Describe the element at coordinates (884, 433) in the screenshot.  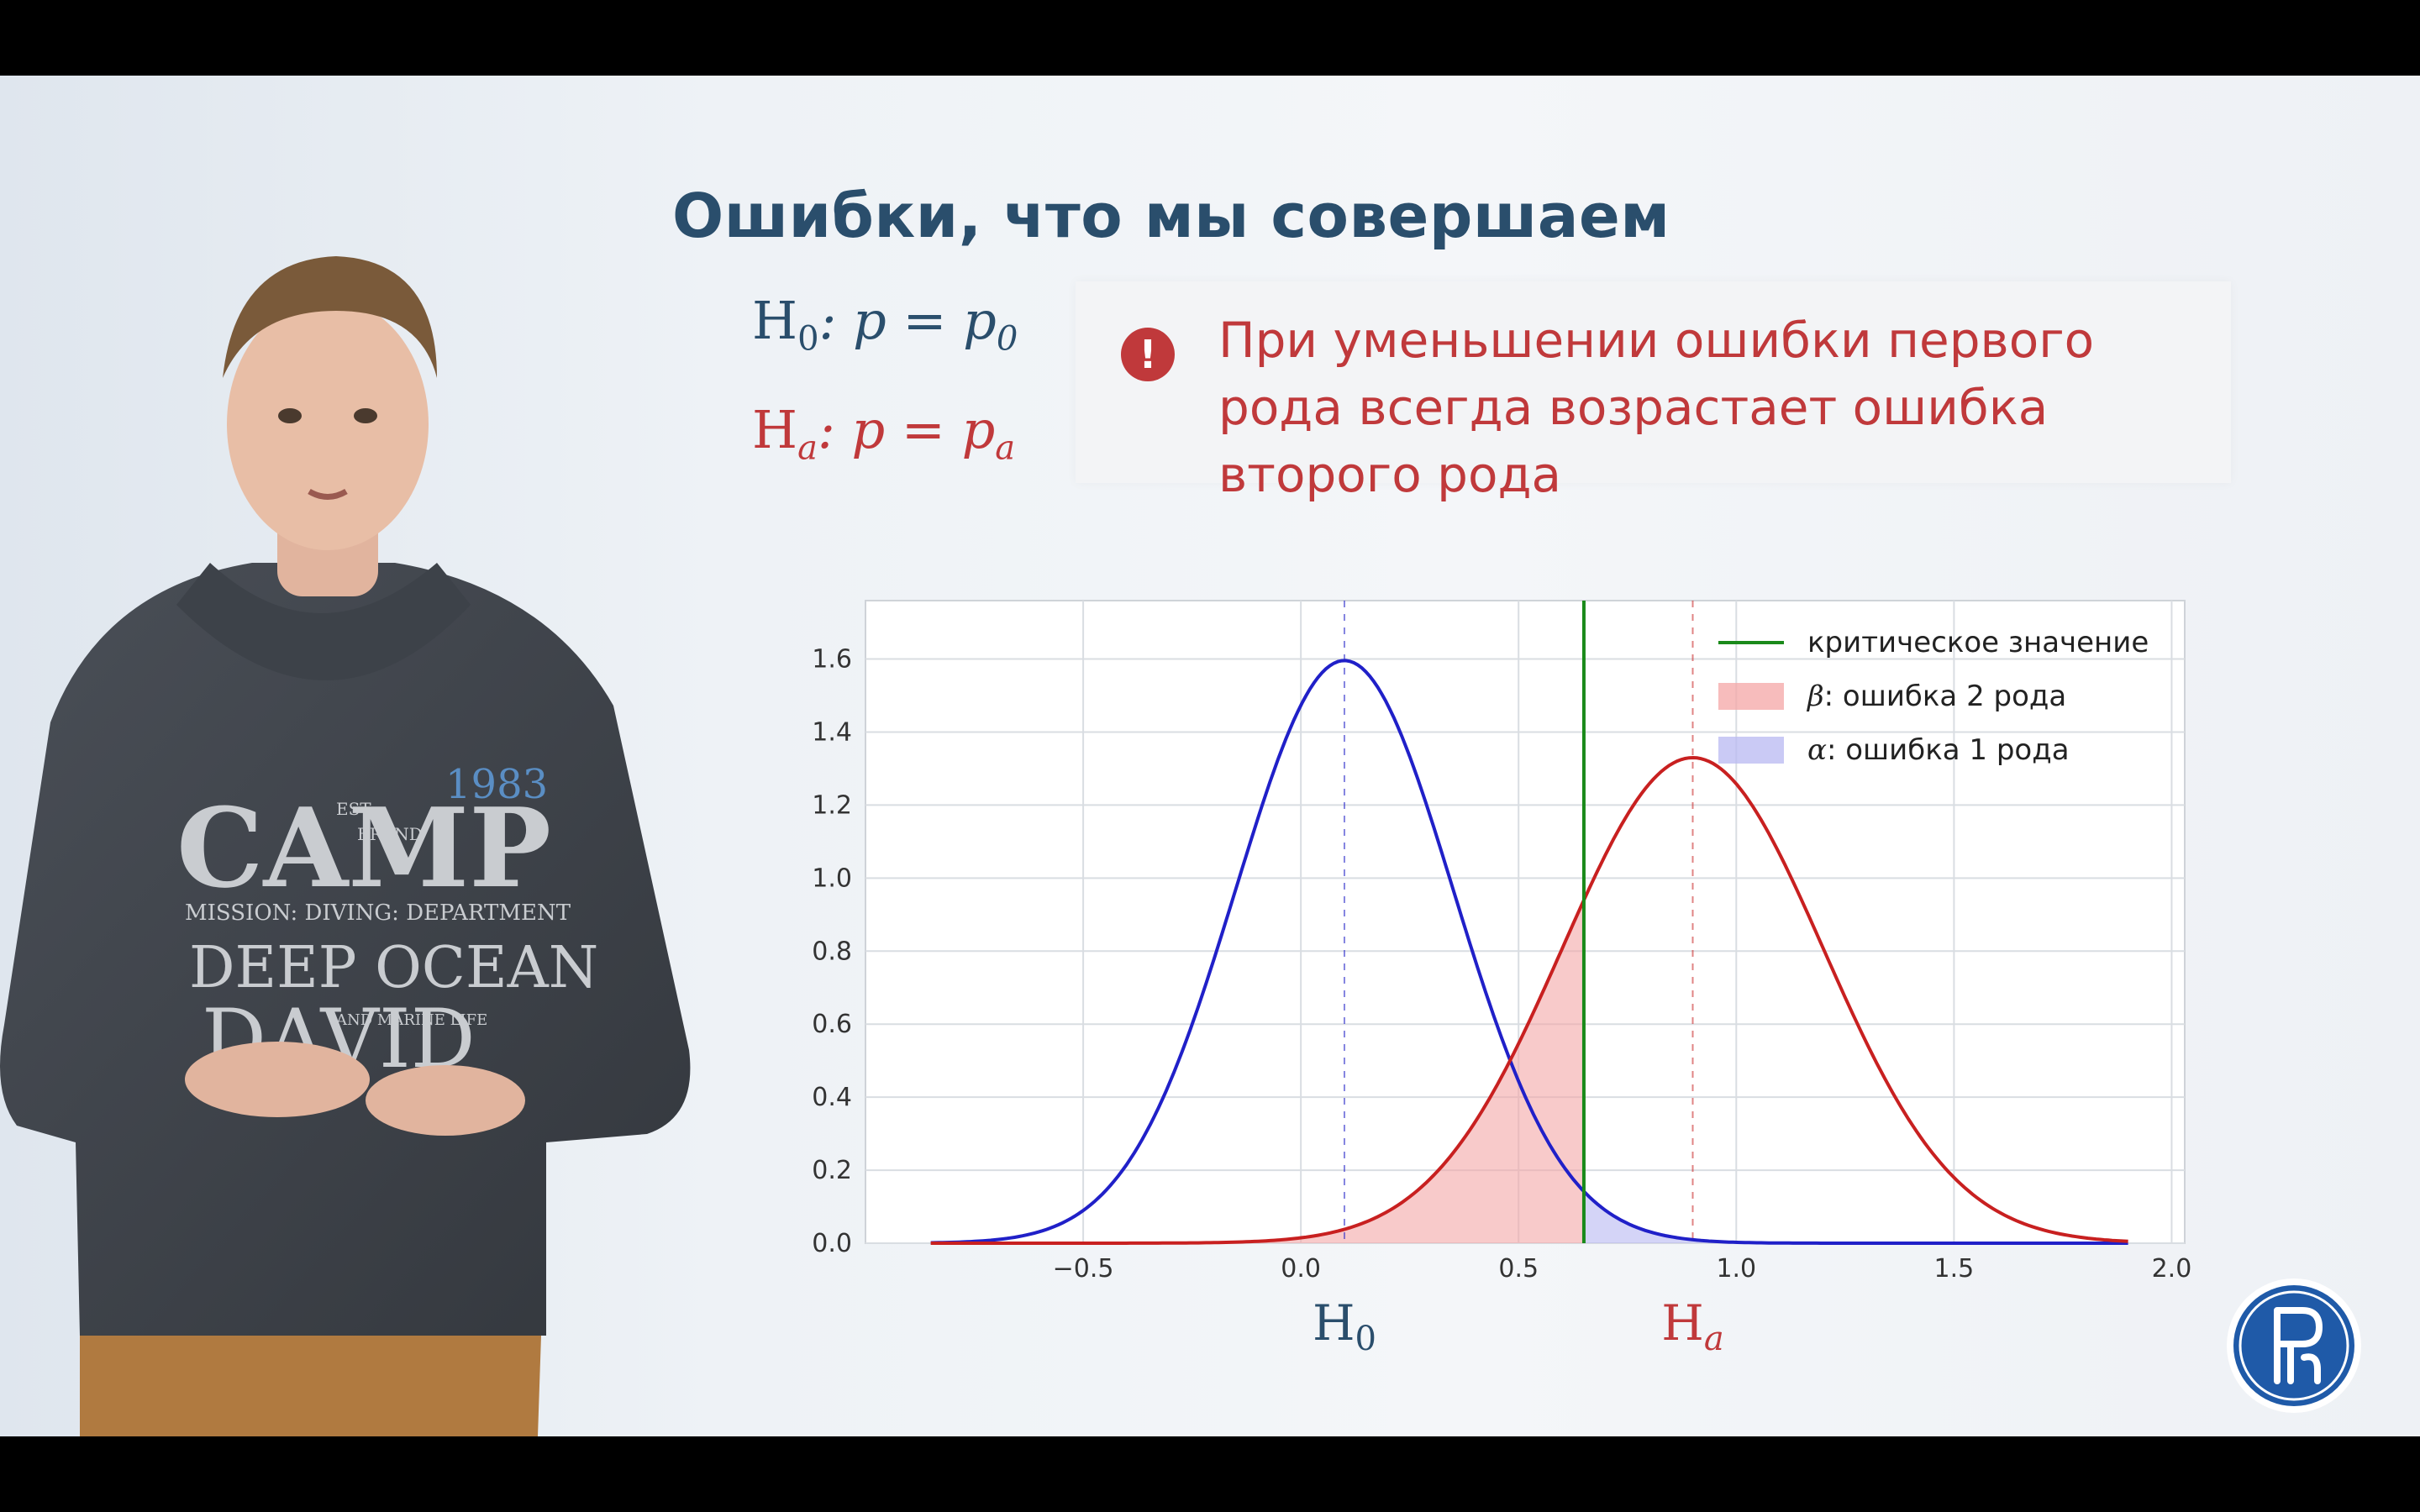
I see `hypothesis-ha: Ha: p = pa` at that location.